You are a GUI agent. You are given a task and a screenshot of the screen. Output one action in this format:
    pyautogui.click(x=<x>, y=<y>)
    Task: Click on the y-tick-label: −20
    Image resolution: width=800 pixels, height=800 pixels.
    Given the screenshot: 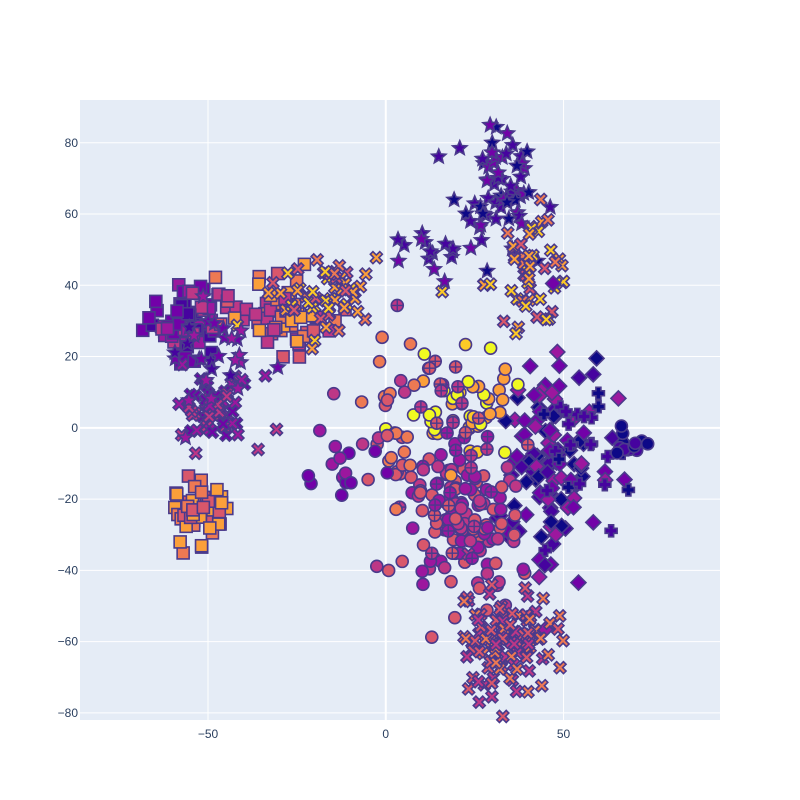 What is the action you would take?
    pyautogui.click(x=68, y=499)
    